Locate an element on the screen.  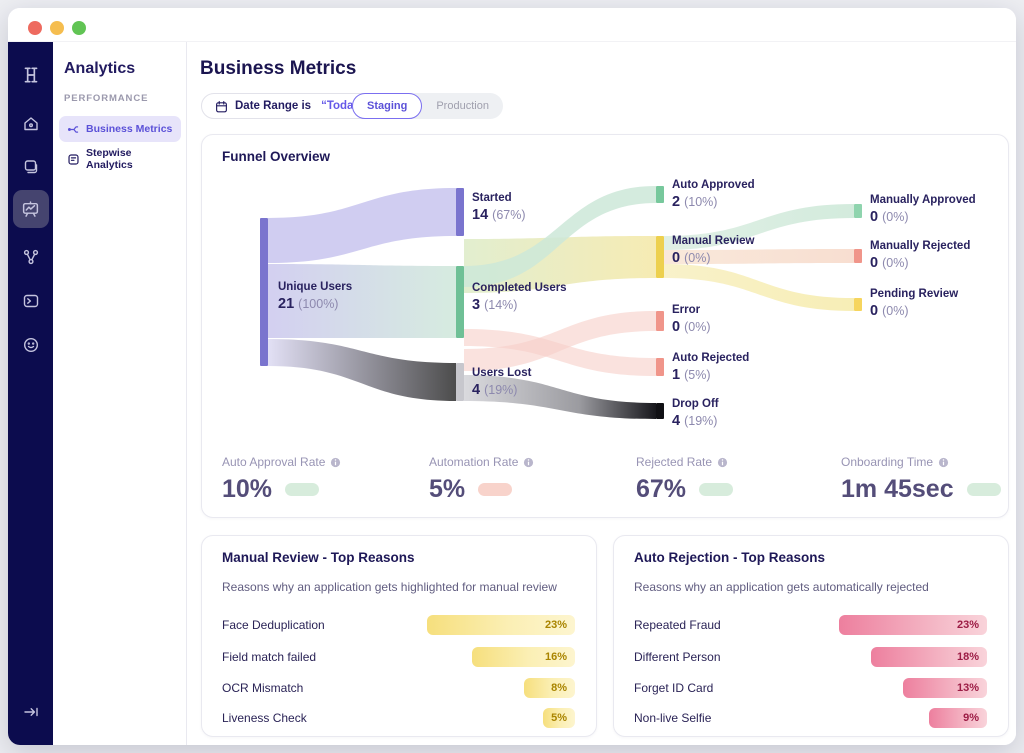
metric-rejected-rate: Rejected Rate 67% is located at coordinates (685, 479).